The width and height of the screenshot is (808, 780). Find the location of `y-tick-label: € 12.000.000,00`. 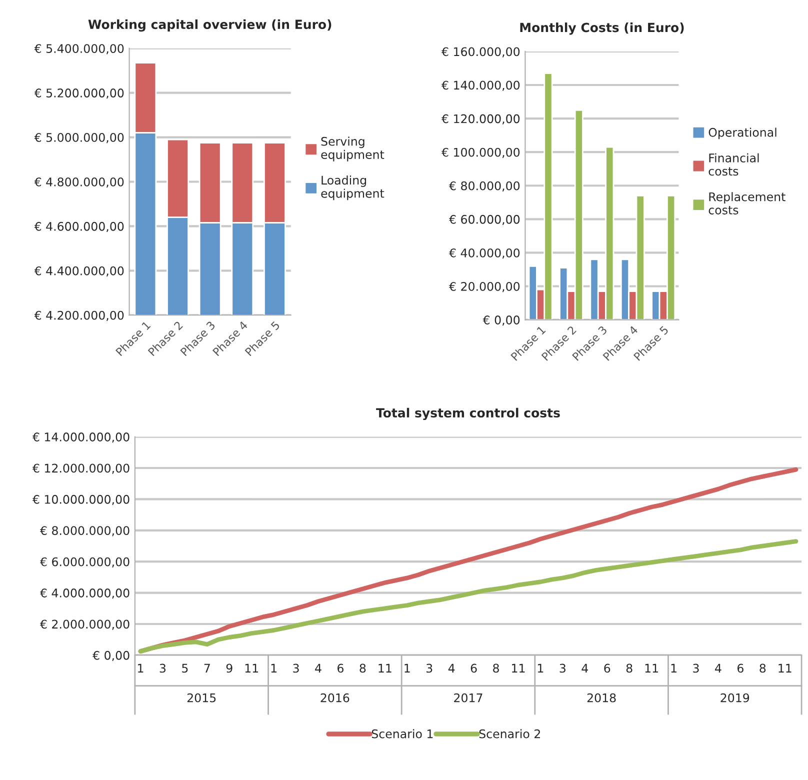

y-tick-label: € 12.000.000,00 is located at coordinates (81, 469).